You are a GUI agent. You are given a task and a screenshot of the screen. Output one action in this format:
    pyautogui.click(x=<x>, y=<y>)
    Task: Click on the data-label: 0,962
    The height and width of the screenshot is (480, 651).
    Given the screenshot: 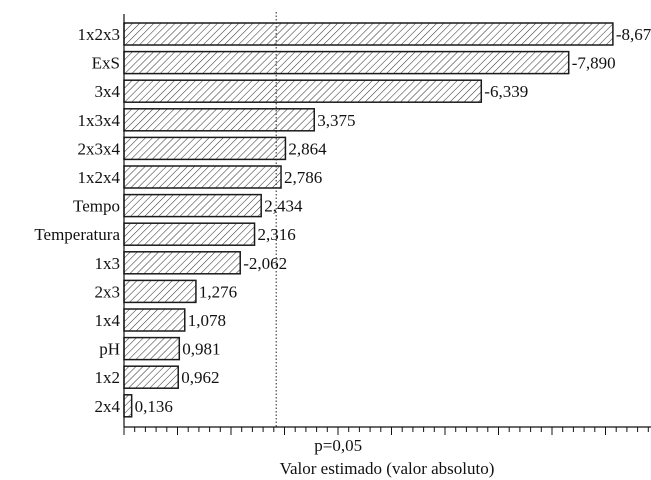 What is the action you would take?
    pyautogui.click(x=200, y=377)
    